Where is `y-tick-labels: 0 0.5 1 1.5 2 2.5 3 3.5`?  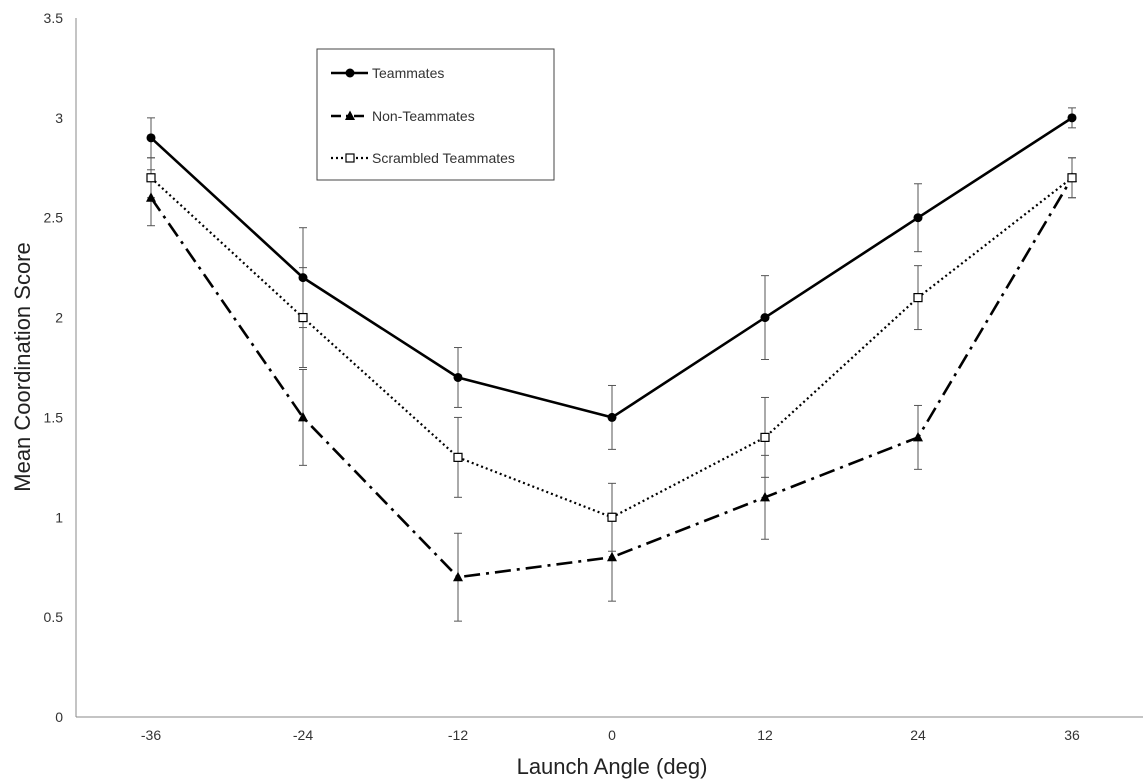 y-tick-labels: 0 0.5 1 1.5 2 2.5 3 3.5 is located at coordinates (54, 367).